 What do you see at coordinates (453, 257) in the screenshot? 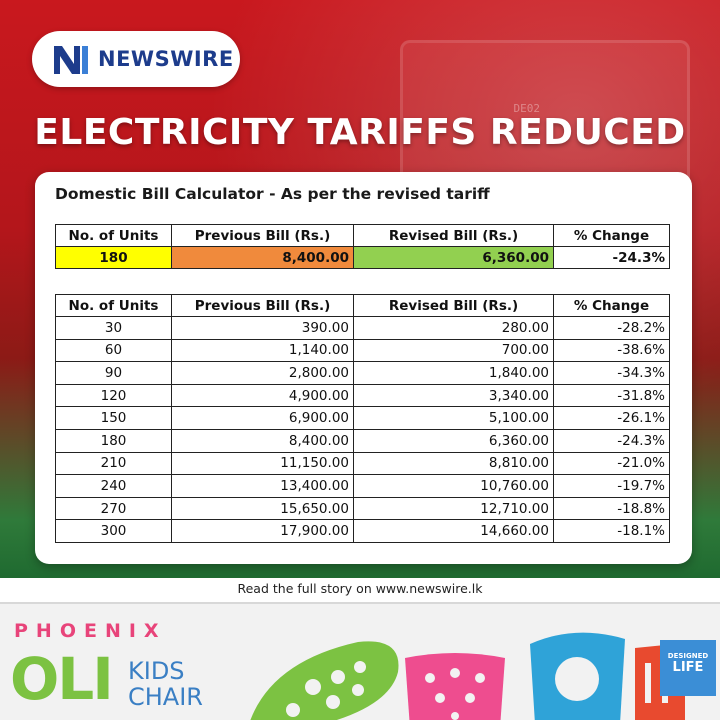
I see `summary-revised: 6,360.00` at bounding box center [453, 257].